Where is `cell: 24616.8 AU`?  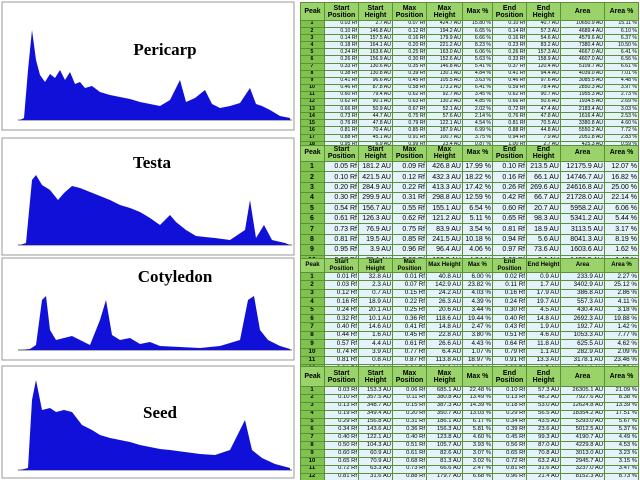 cell: 24616.8 AU is located at coordinates (582, 187).